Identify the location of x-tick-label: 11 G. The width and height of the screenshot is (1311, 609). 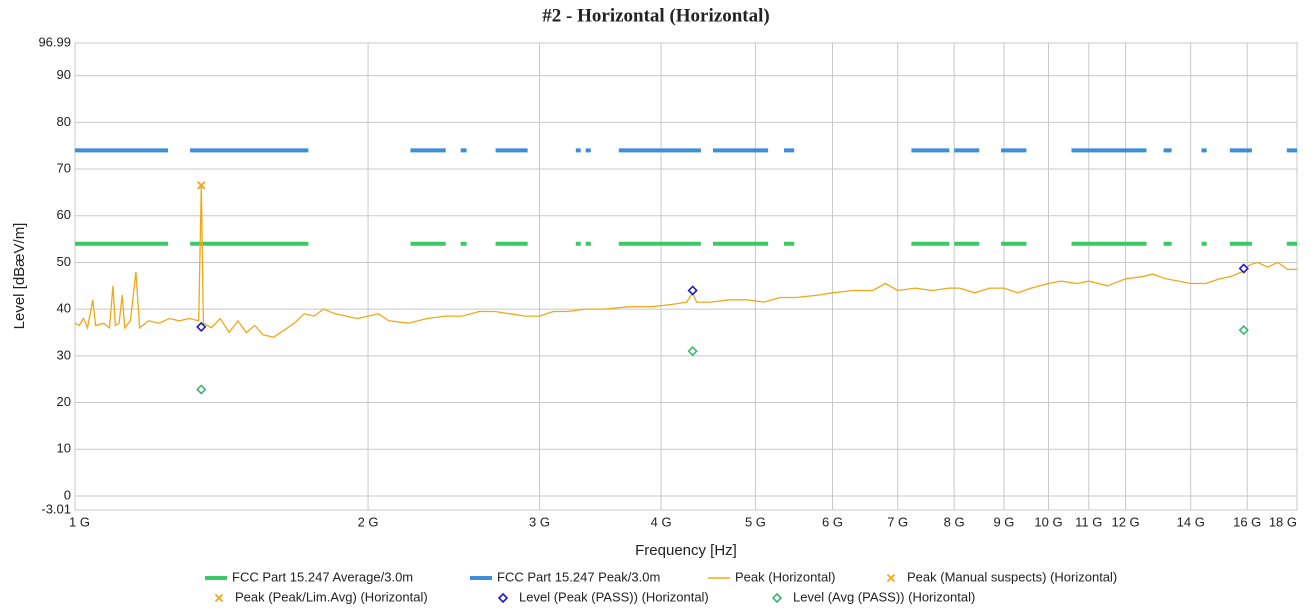
(1088, 521).